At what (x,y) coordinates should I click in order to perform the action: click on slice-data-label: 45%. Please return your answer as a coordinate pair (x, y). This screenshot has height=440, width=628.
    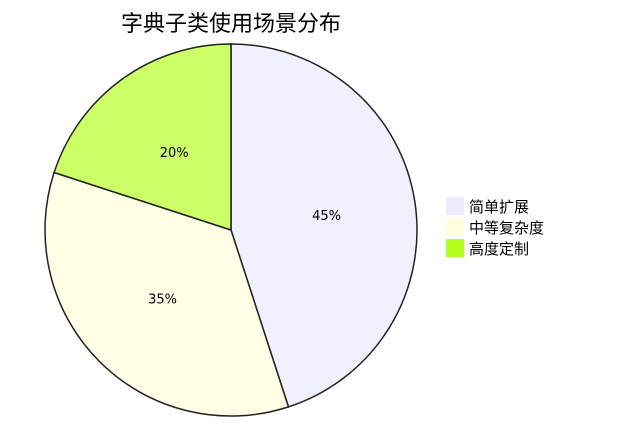
    Looking at the image, I should click on (326, 216).